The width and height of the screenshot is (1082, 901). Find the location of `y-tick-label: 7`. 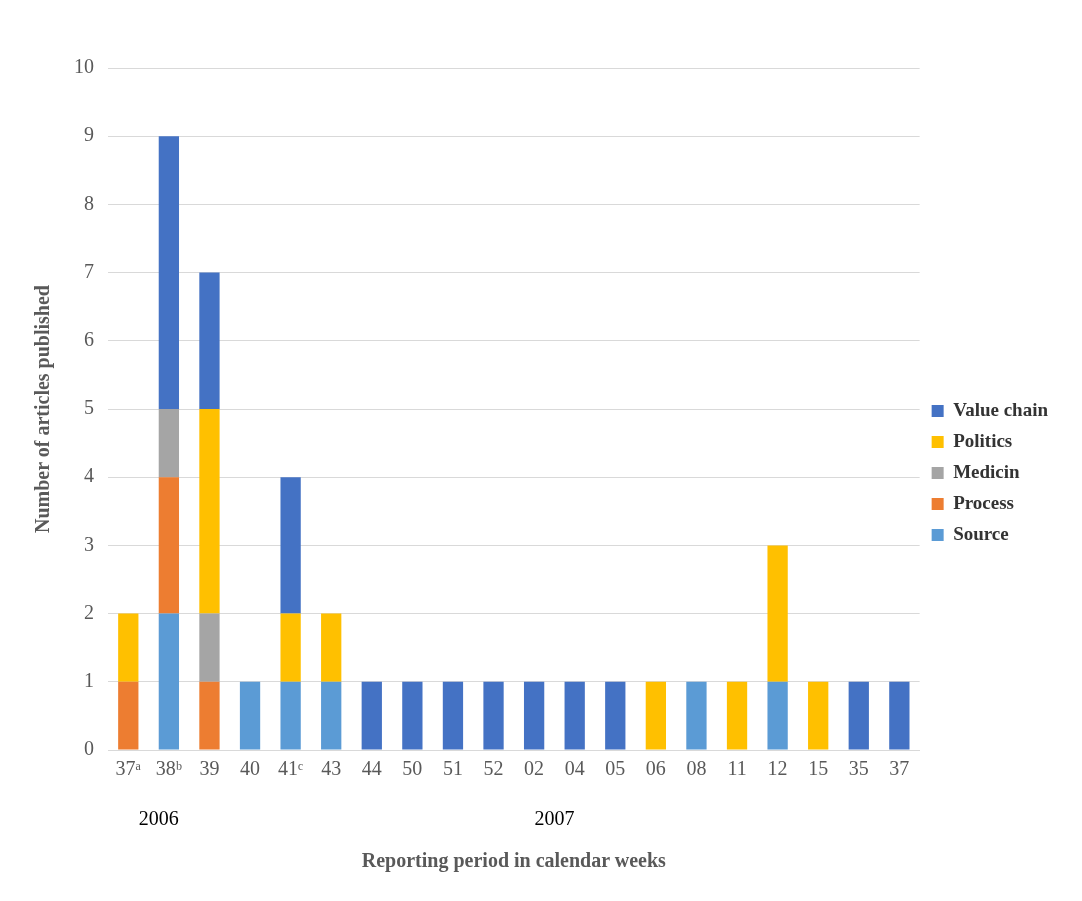

y-tick-label: 7 is located at coordinates (89, 270).